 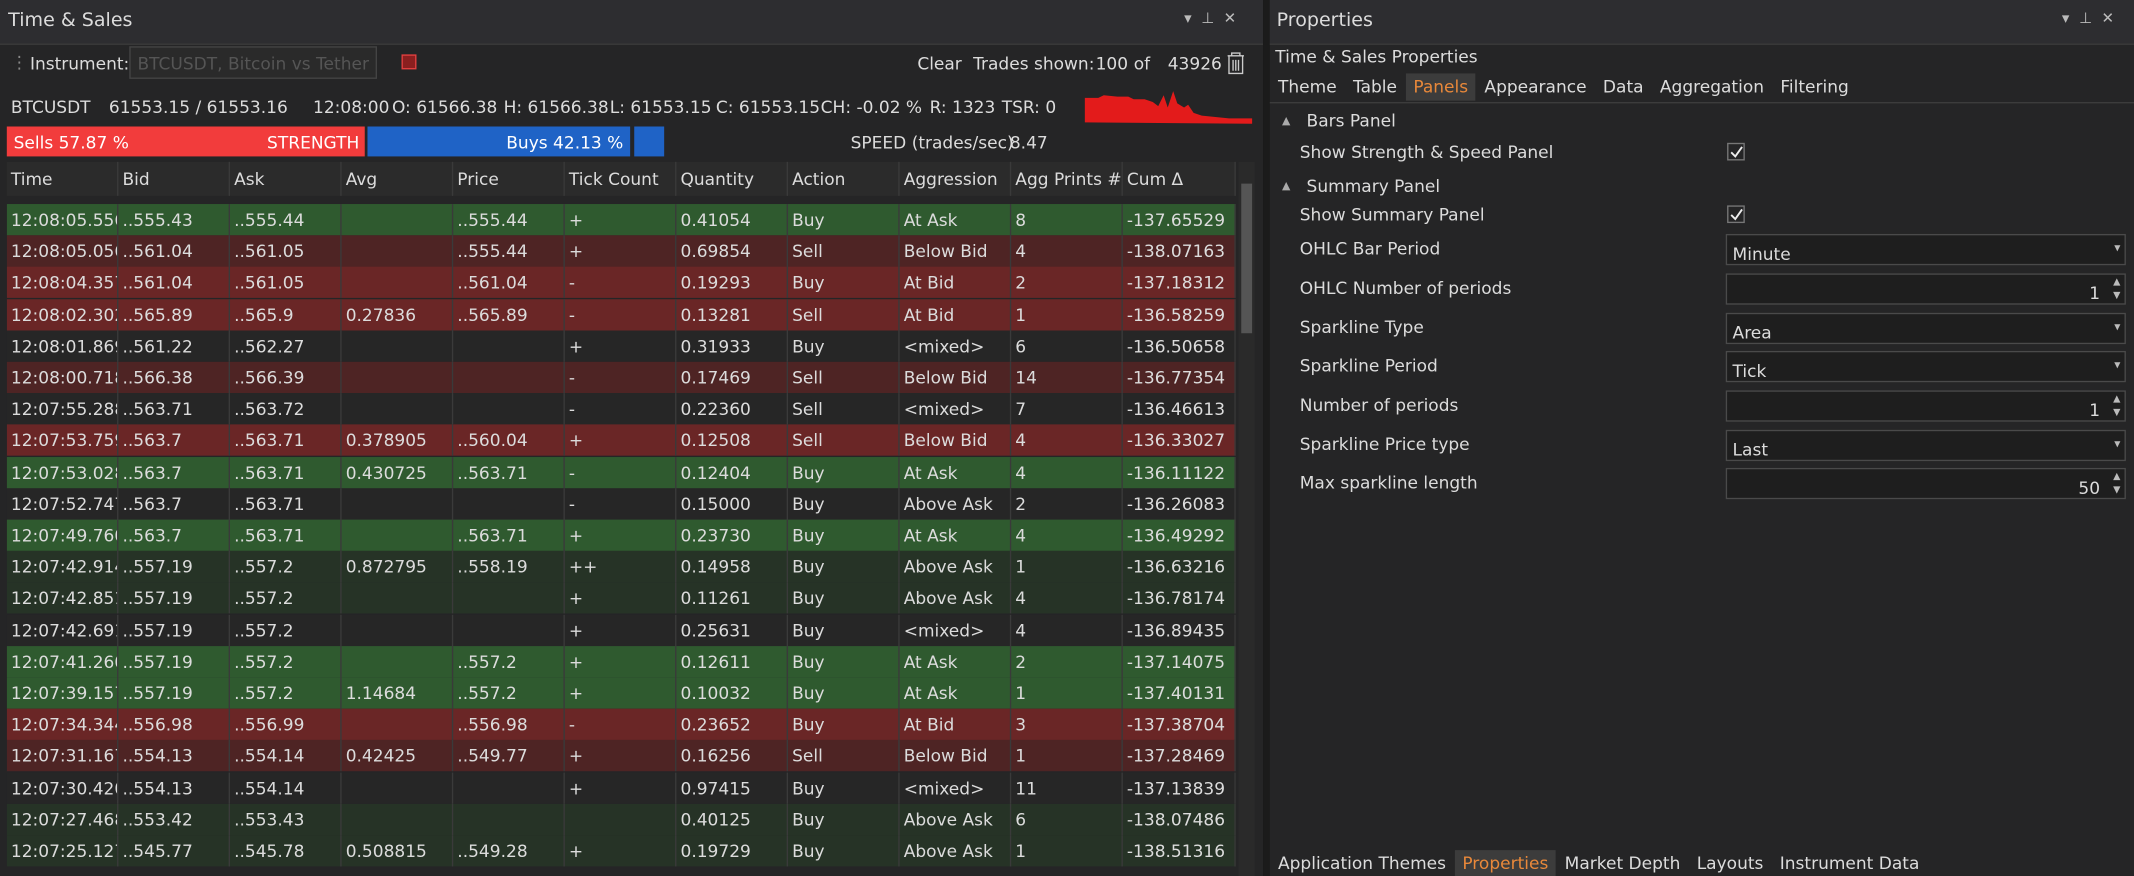 What do you see at coordinates (732, 314) in the screenshot?
I see `table-cell: 0.13281` at bounding box center [732, 314].